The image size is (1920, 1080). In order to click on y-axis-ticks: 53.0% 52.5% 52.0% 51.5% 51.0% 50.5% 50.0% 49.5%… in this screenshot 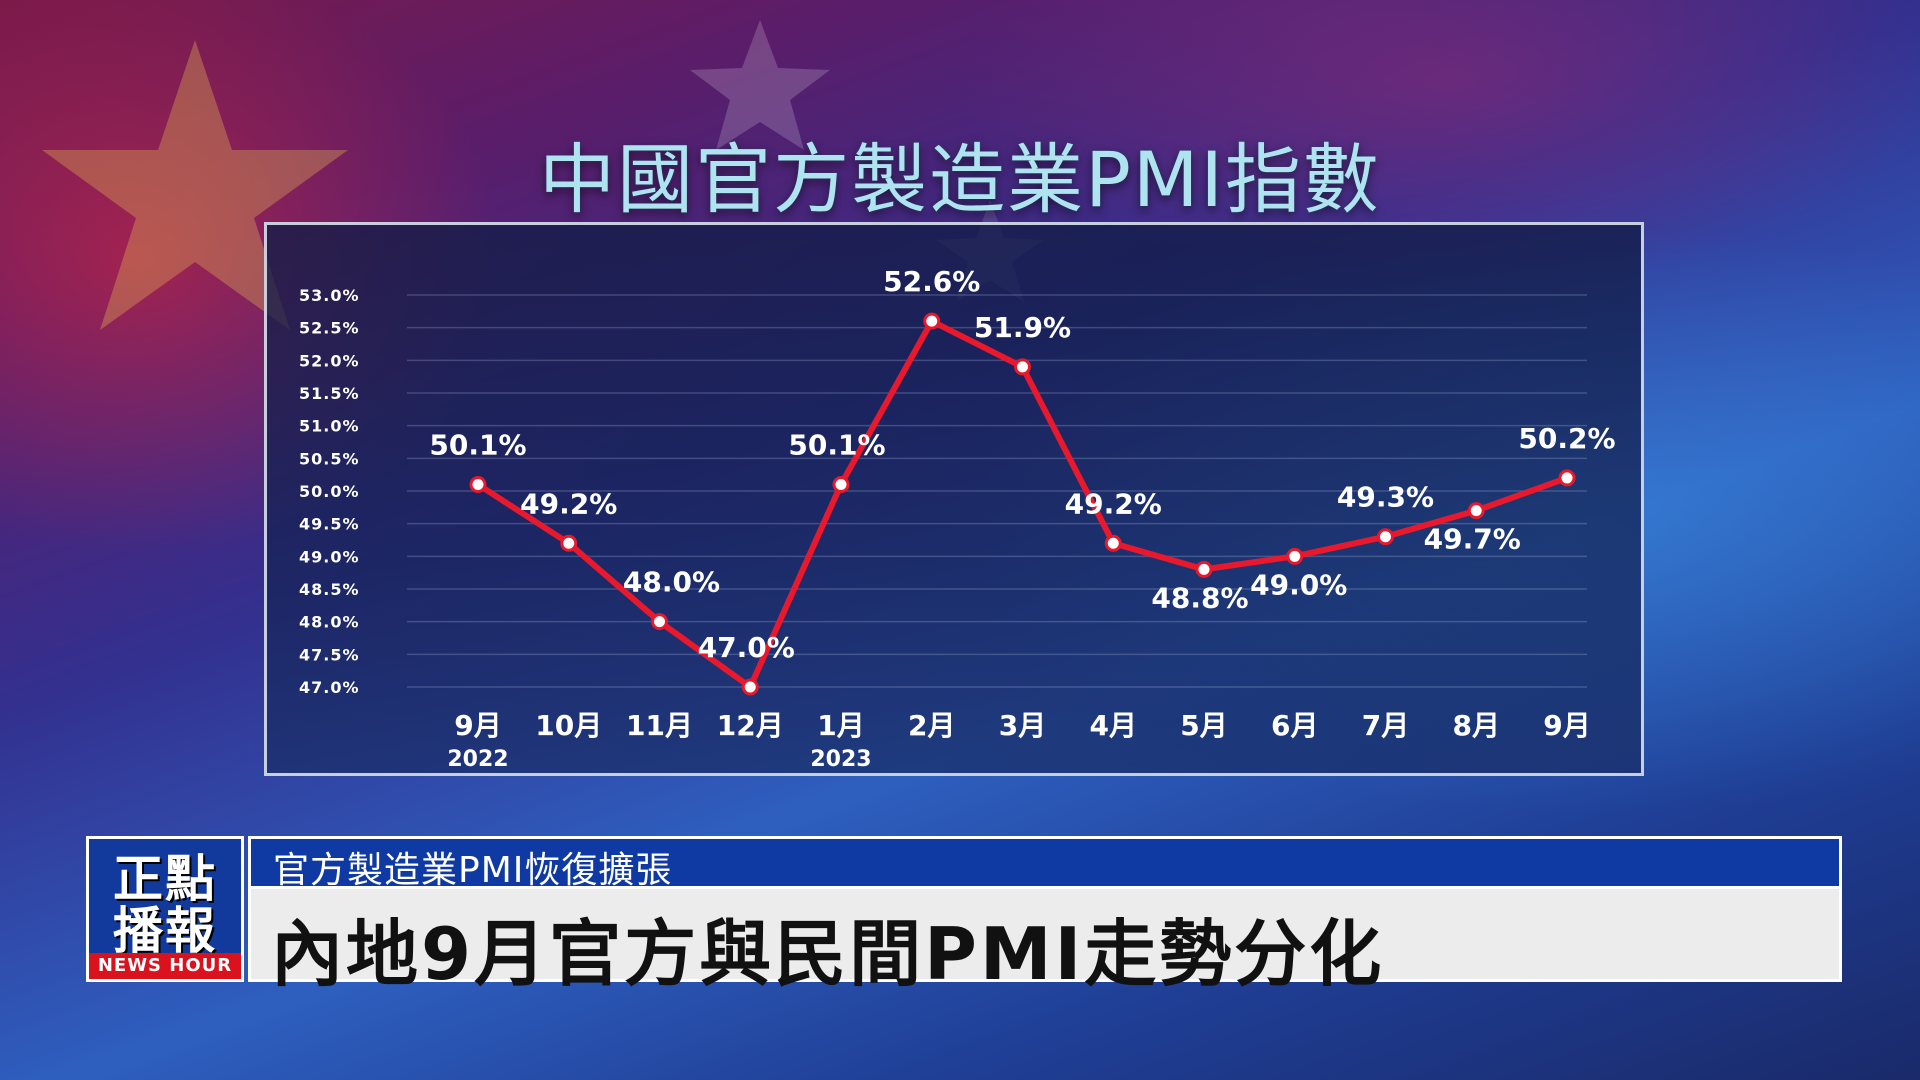, I will do `click(329, 491)`.